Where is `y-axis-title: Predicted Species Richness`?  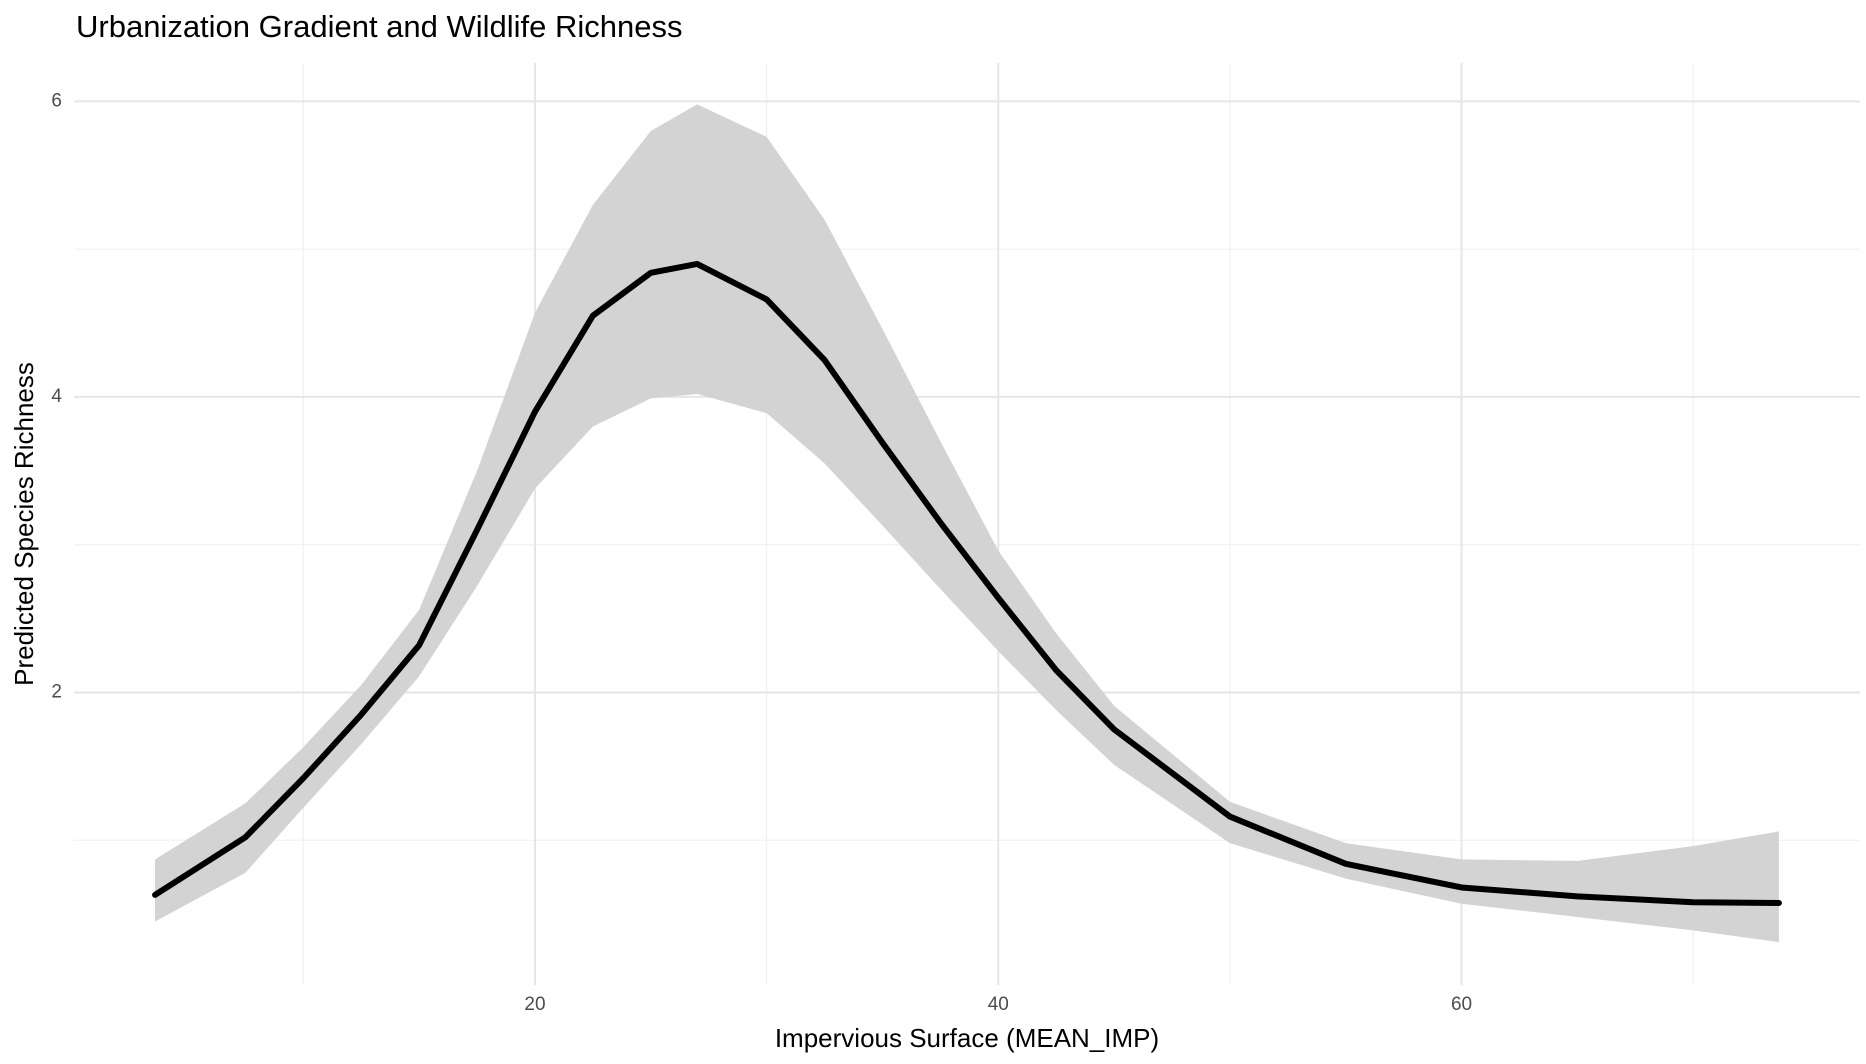 y-axis-title: Predicted Species Richness is located at coordinates (24, 524).